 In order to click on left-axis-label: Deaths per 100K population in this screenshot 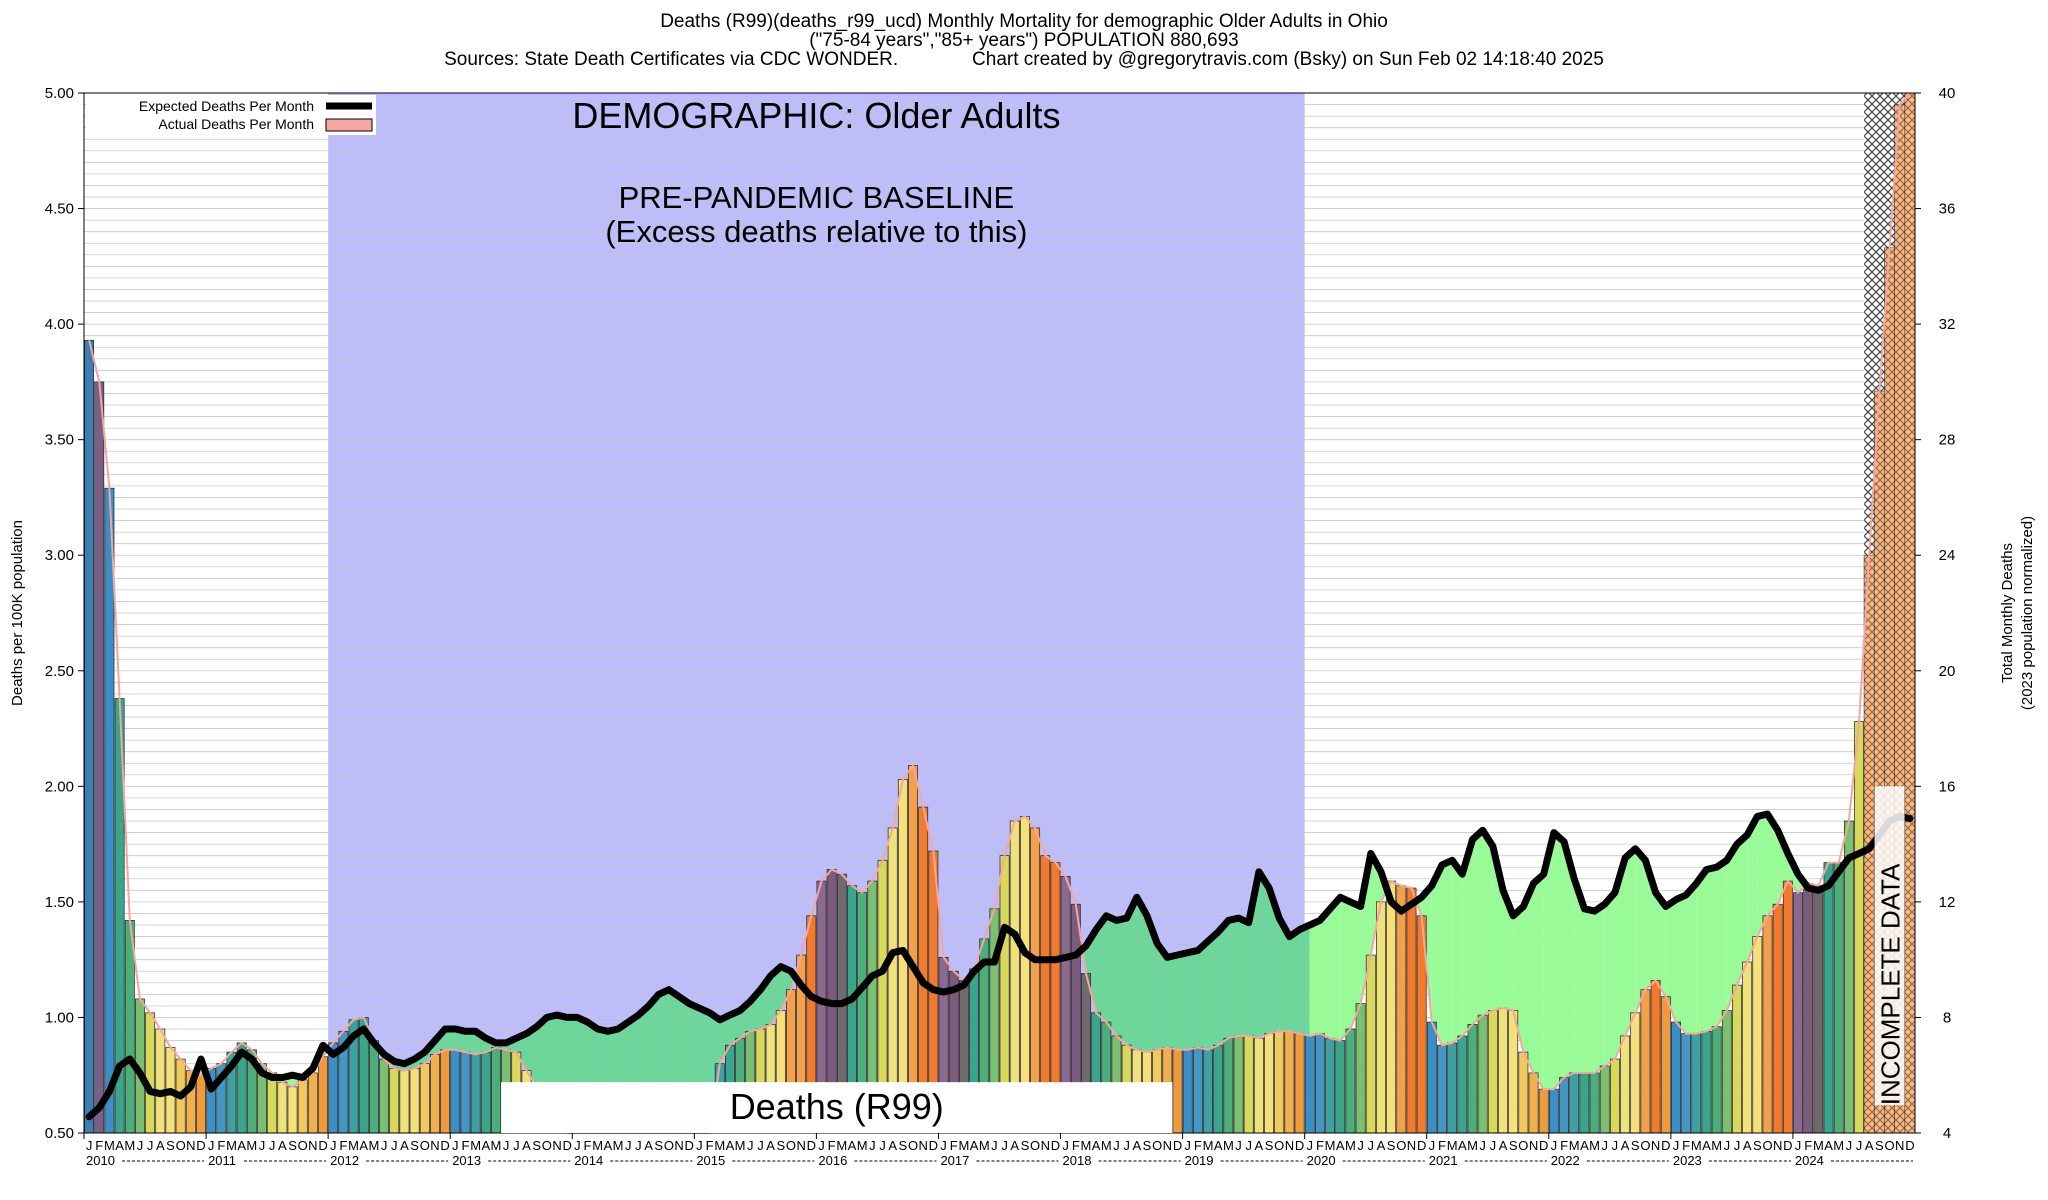, I will do `click(17, 613)`.